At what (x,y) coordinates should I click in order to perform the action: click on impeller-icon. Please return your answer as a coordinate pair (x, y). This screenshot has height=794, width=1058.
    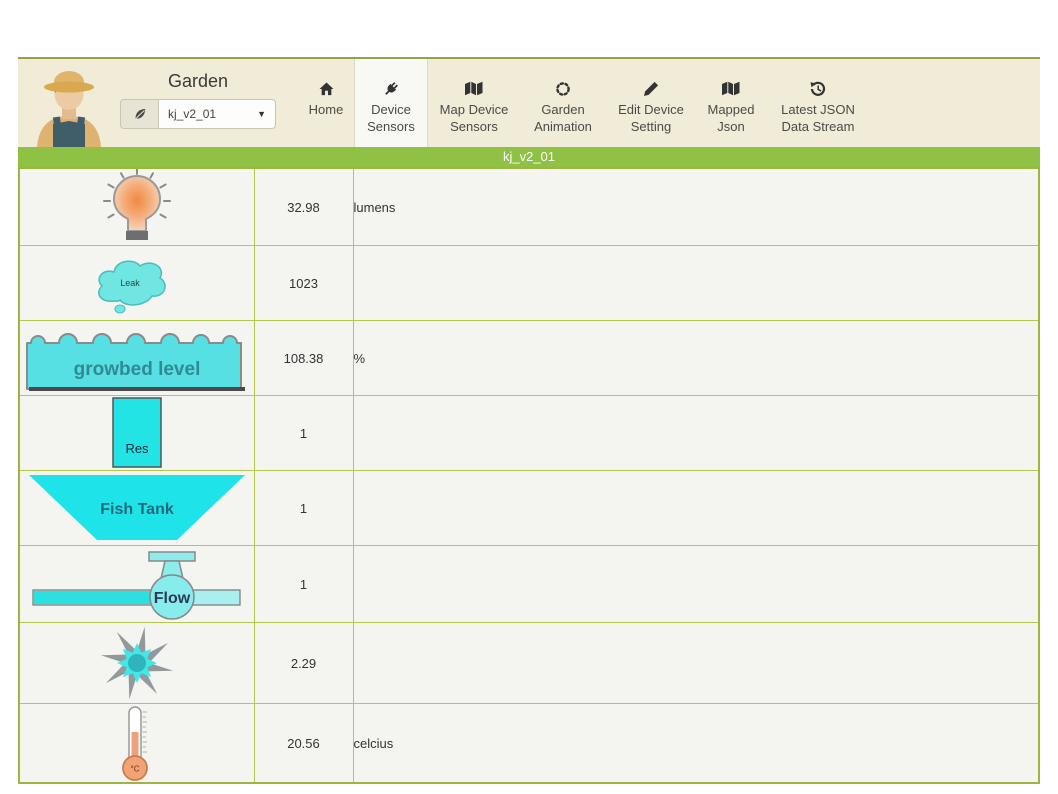
    Looking at the image, I should click on (136, 663).